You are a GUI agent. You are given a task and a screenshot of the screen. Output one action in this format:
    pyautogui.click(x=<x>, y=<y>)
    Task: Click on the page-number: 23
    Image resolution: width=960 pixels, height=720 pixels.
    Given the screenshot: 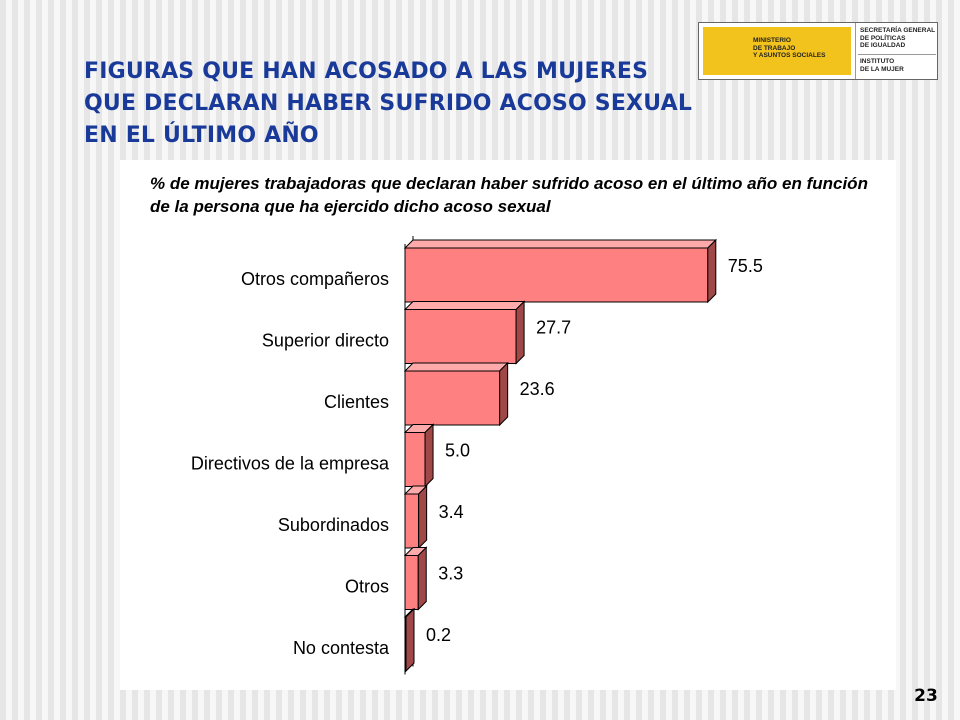 What is the action you would take?
    pyautogui.click(x=926, y=696)
    